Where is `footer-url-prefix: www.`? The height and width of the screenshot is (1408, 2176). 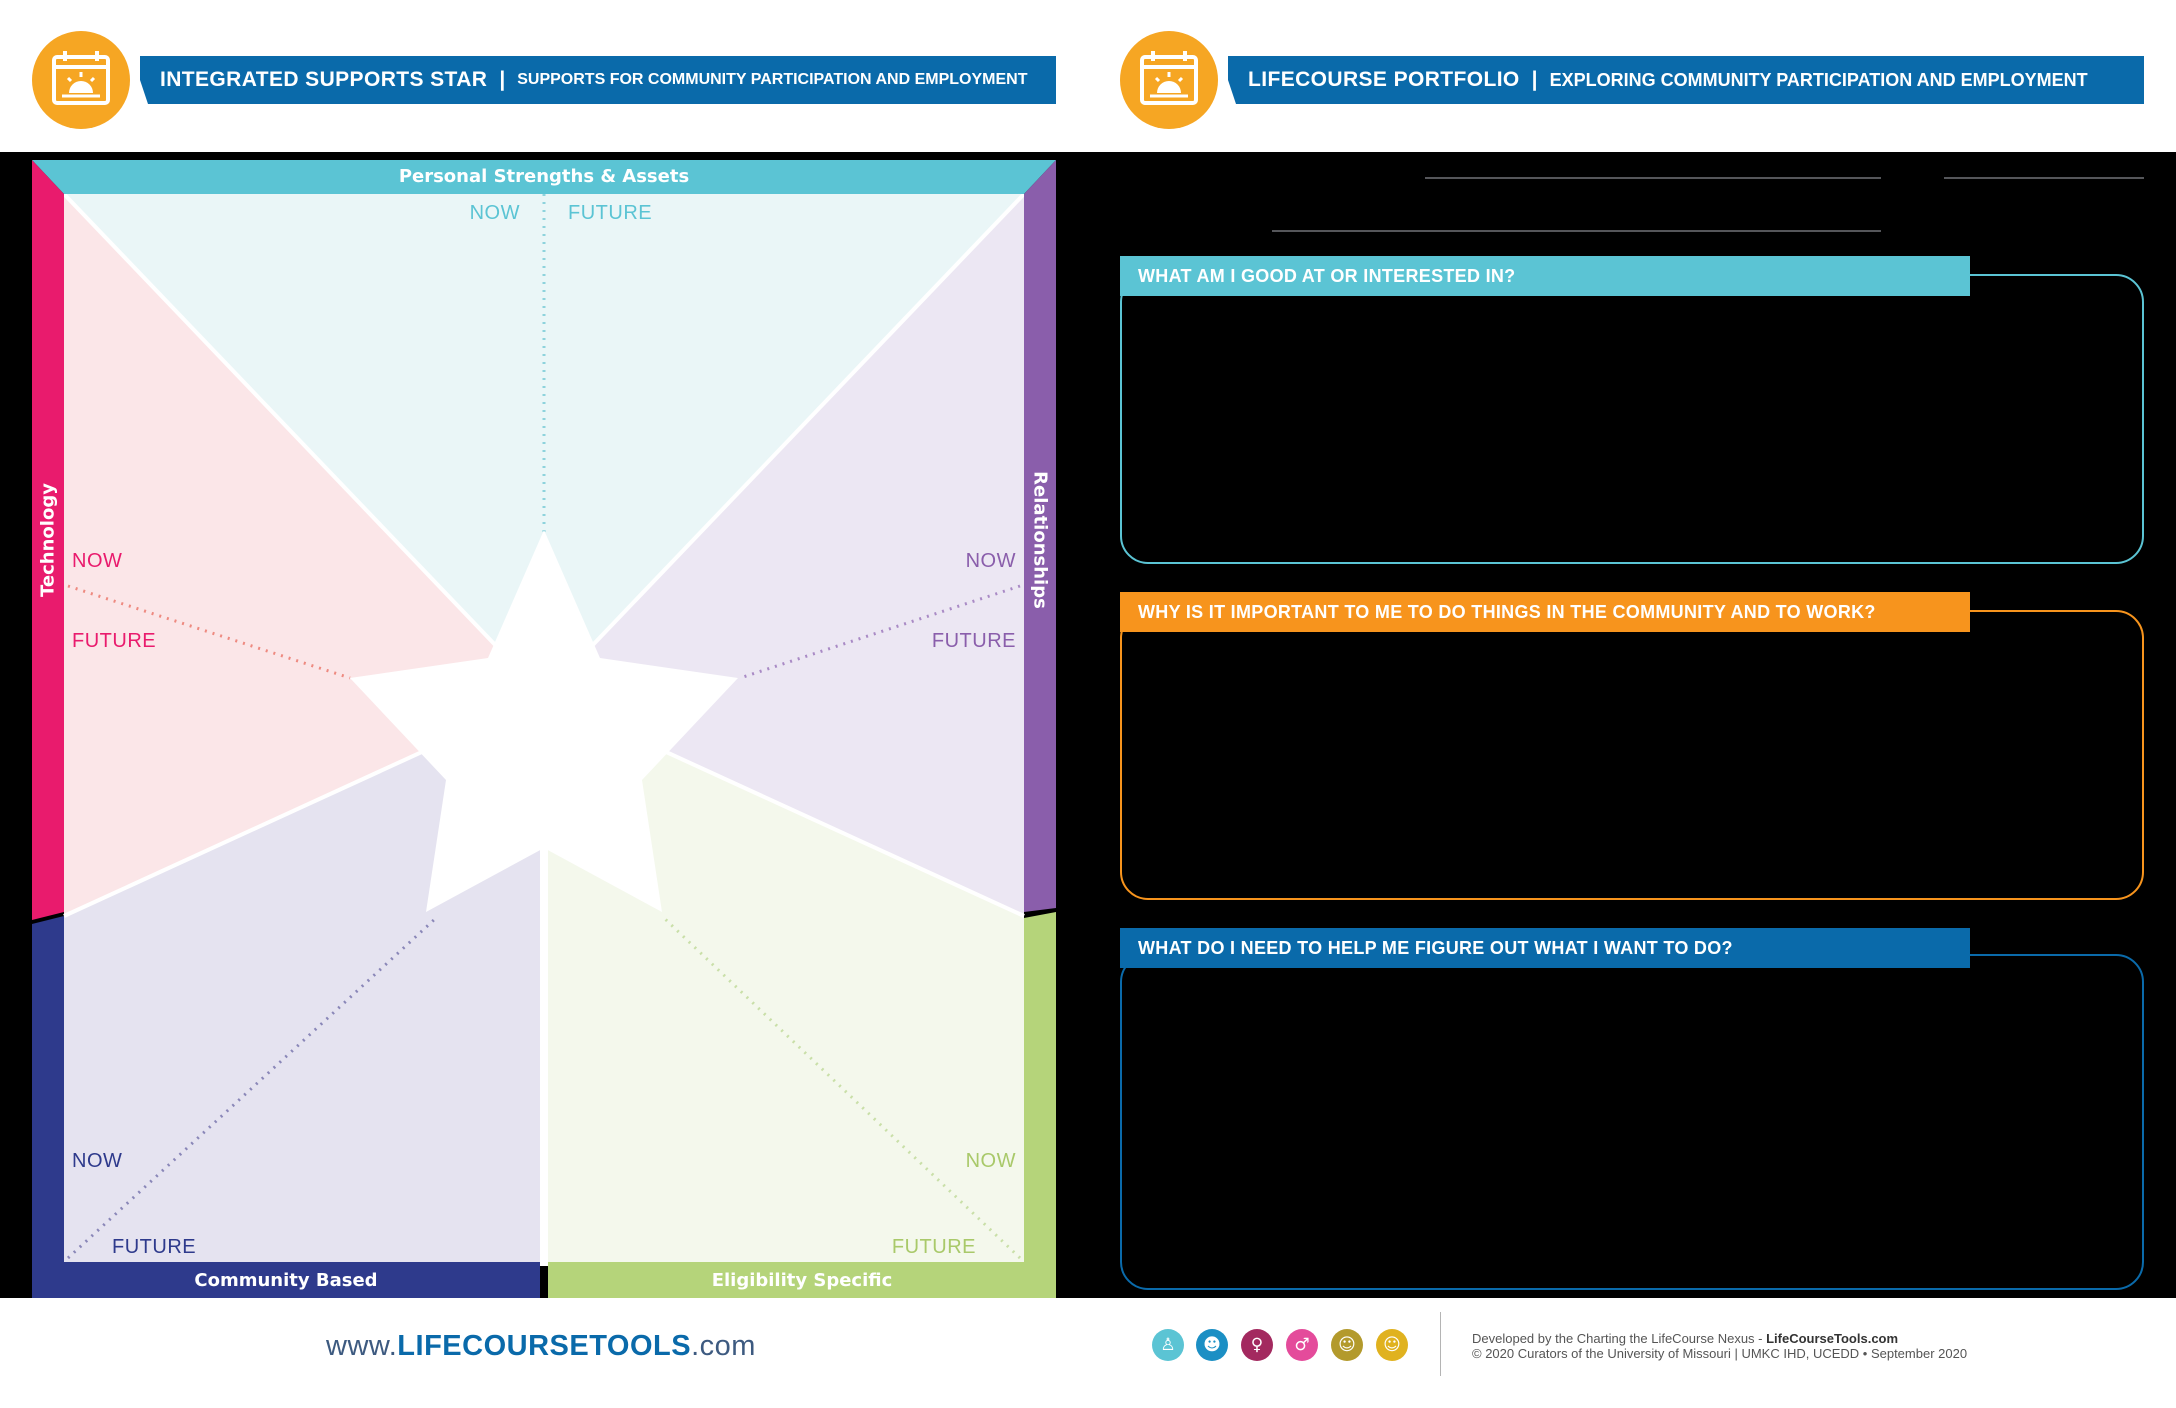
footer-url-prefix: www. is located at coordinates (362, 1346).